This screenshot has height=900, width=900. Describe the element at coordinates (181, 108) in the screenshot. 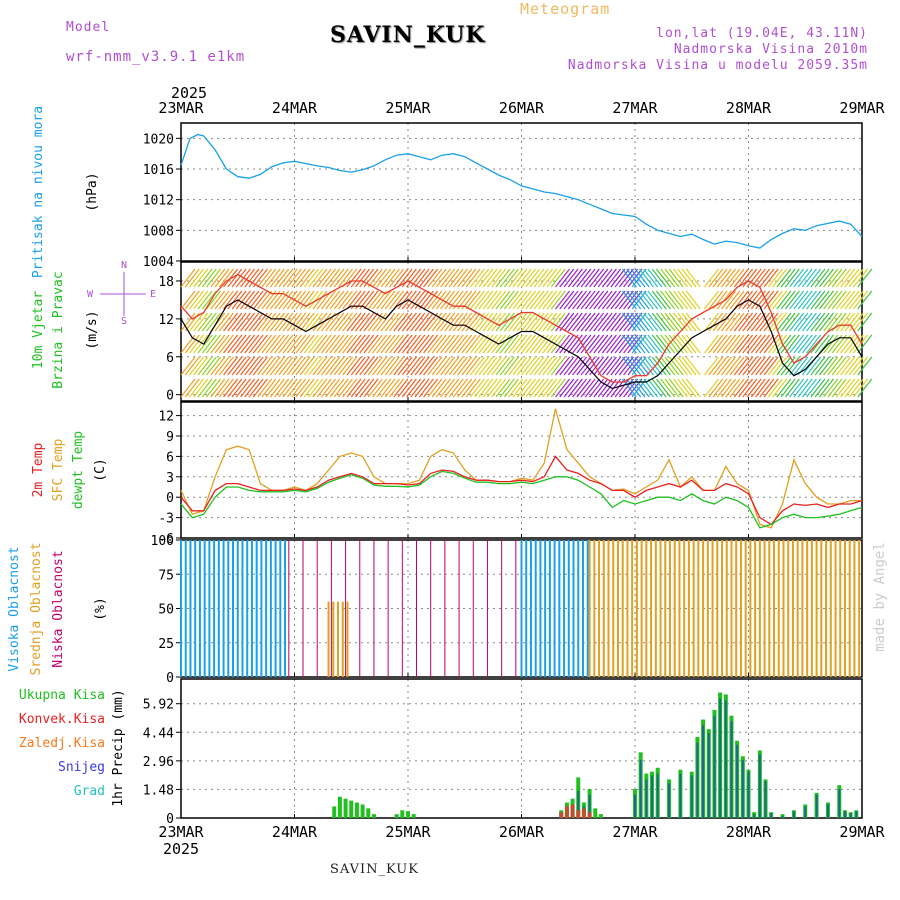

I see `top-day-label-0: 23MAR` at that location.